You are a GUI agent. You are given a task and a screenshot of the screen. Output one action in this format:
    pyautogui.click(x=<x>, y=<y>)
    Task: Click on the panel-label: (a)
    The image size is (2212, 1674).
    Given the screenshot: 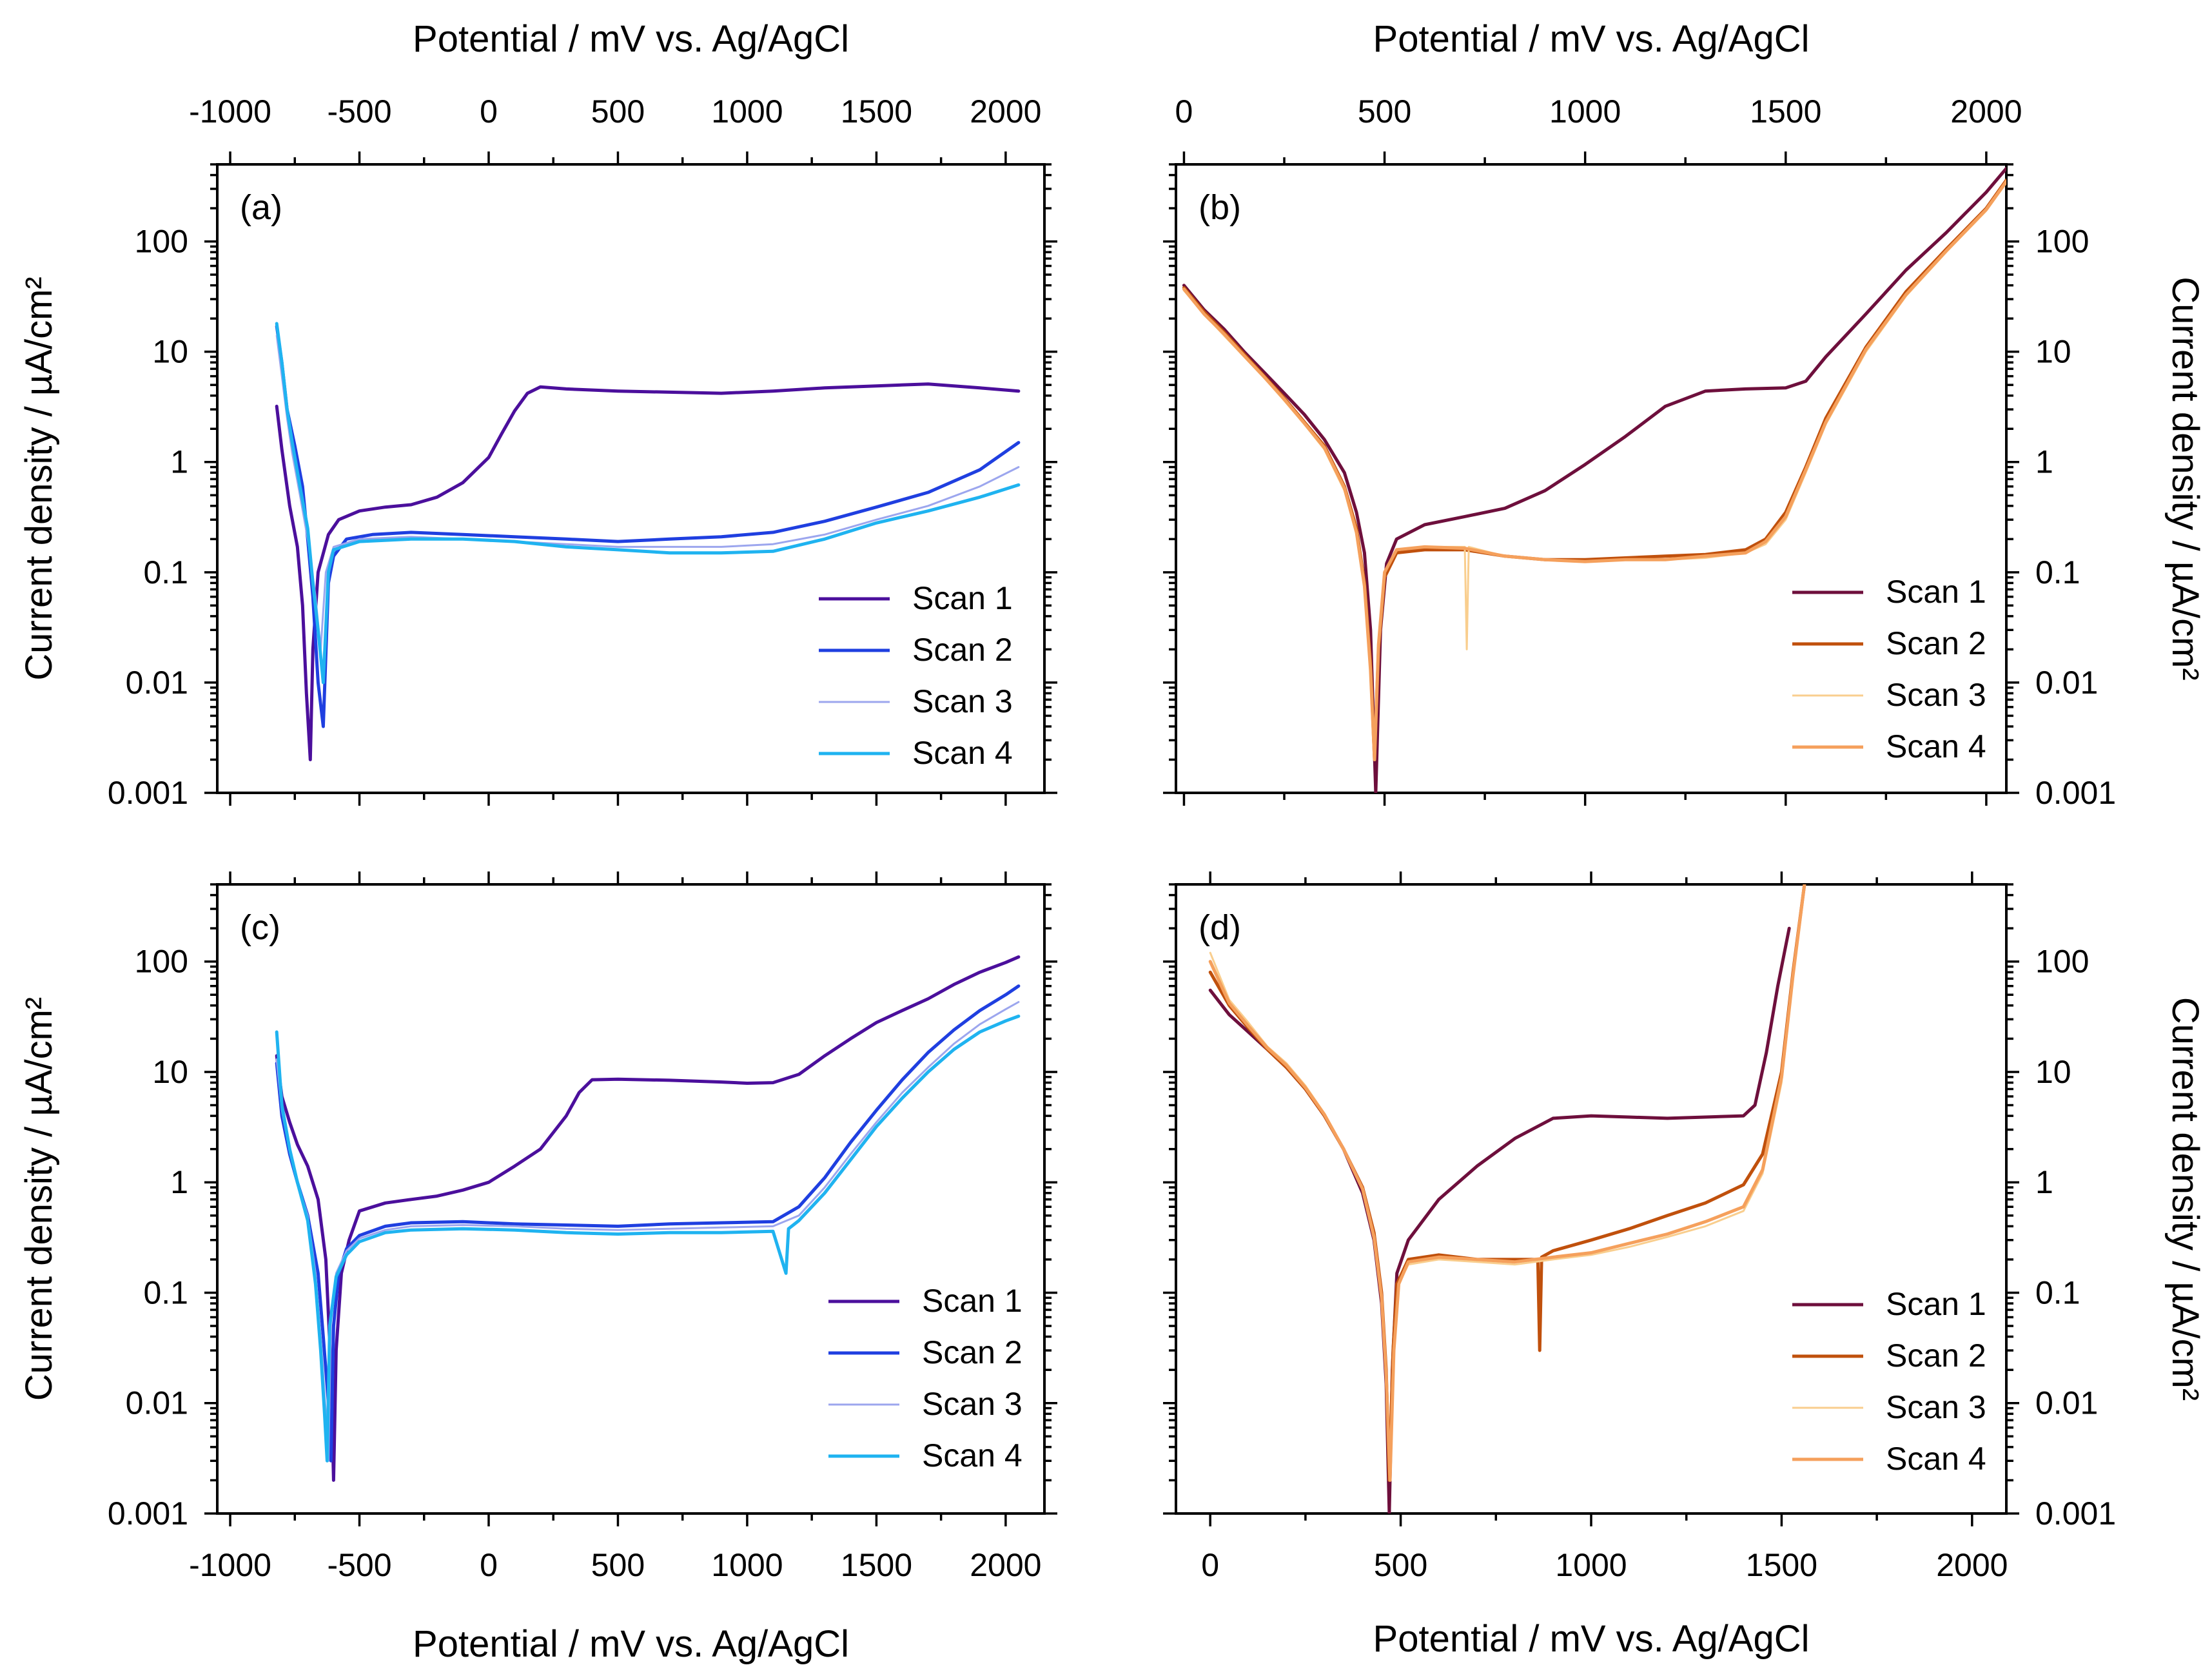 What is the action you would take?
    pyautogui.click(x=261, y=208)
    